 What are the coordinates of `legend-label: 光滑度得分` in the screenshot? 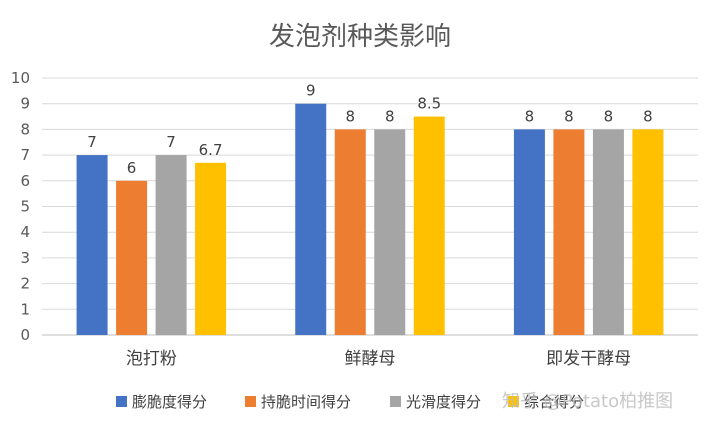 It's located at (443, 402).